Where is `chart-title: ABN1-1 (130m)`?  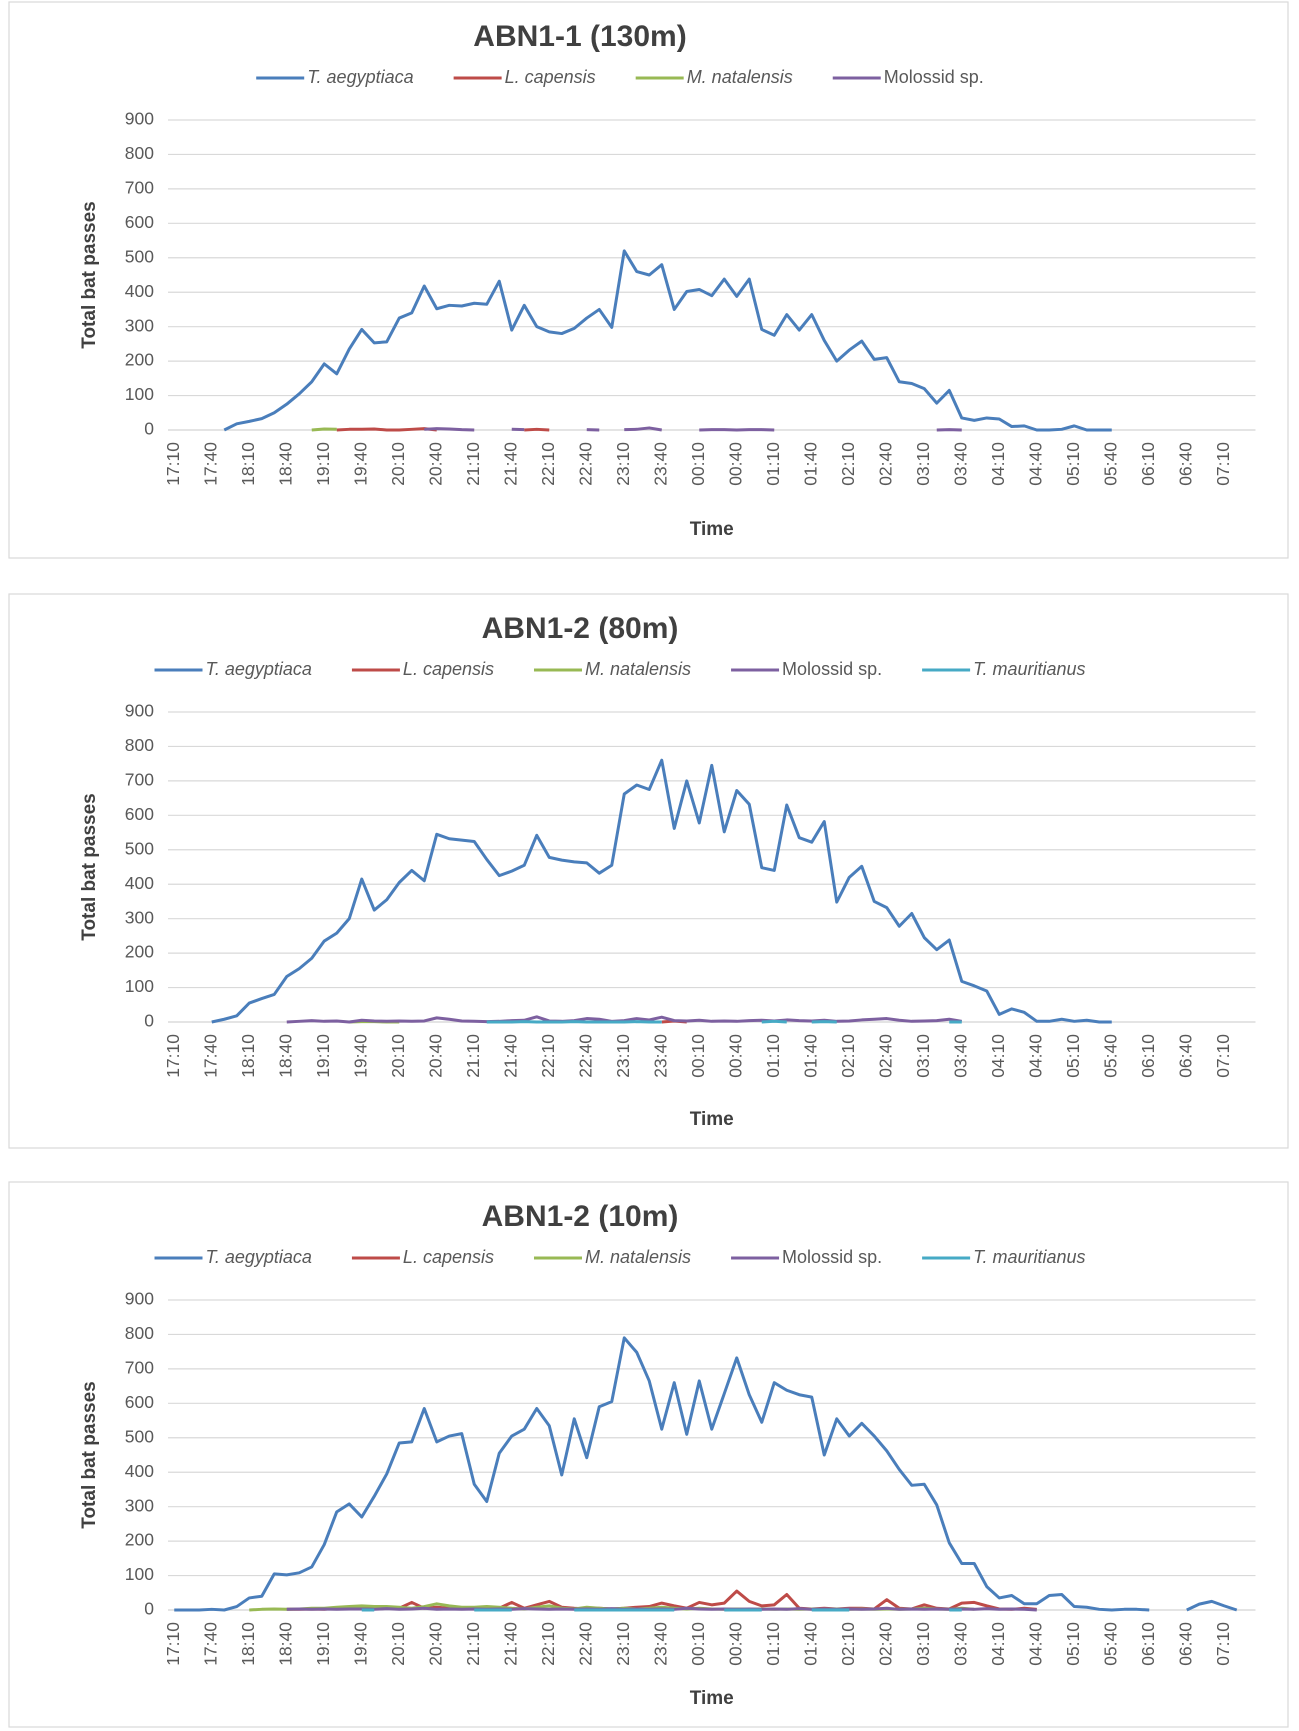 chart-title: ABN1-1 (130m) is located at coordinates (579, 36).